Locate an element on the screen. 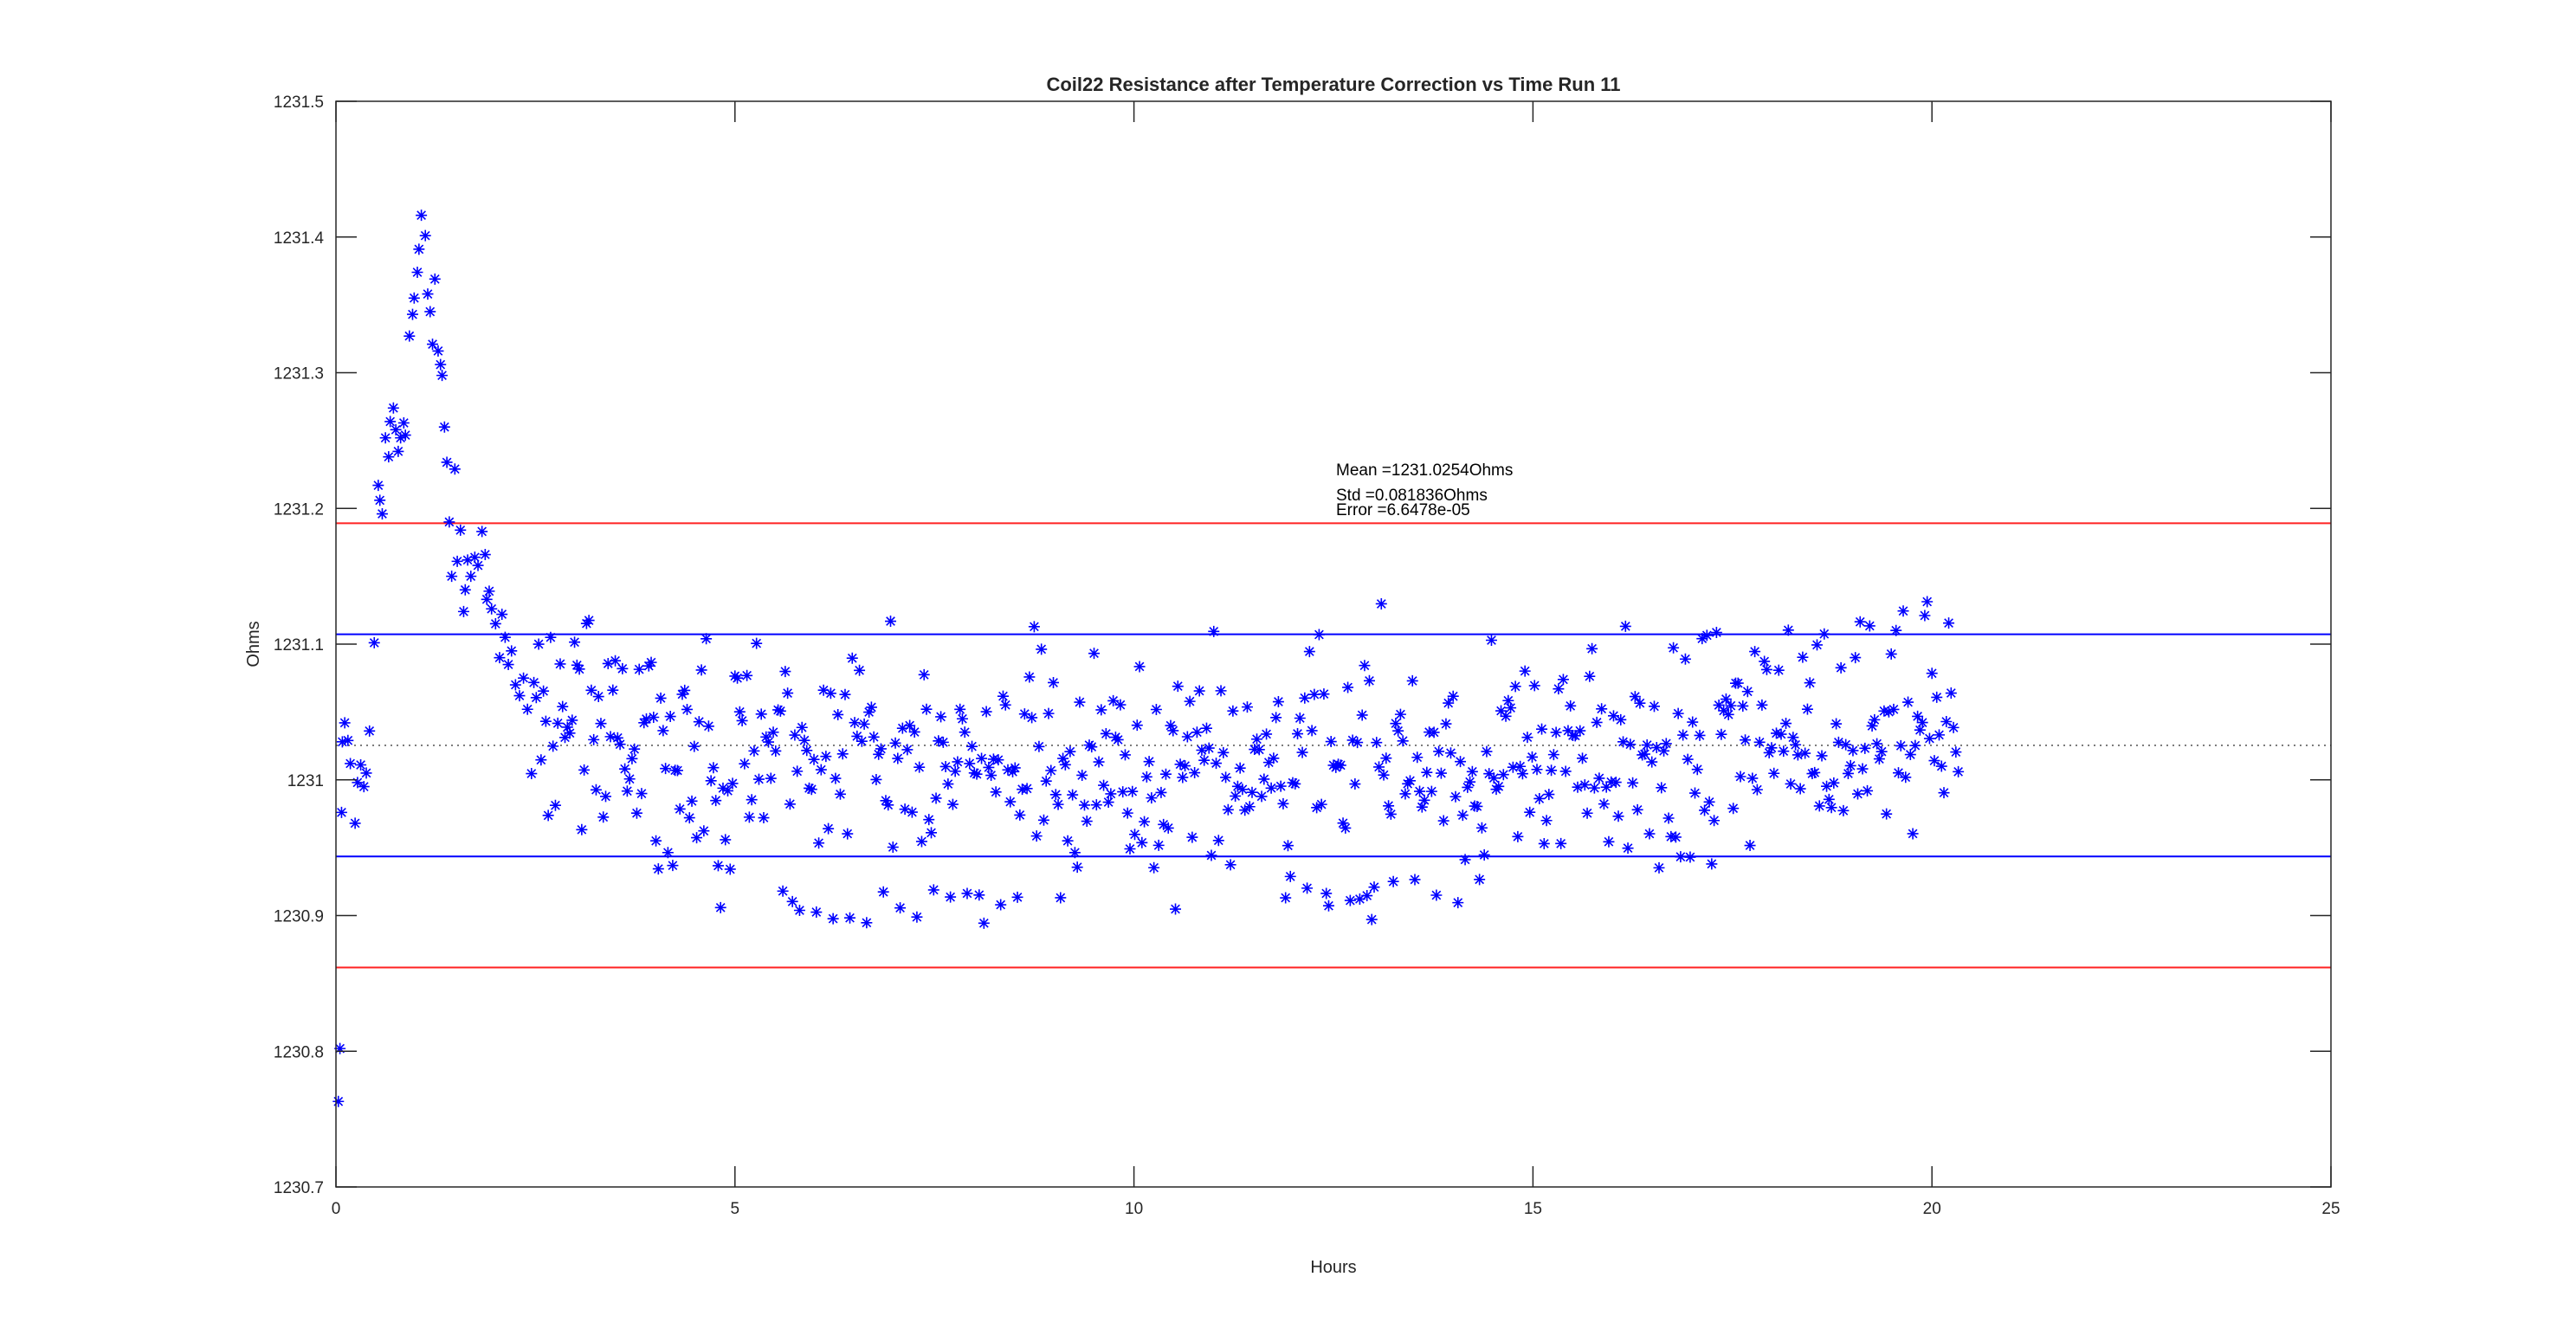 This screenshot has height=1335, width=2576. x-tick-label: 5 is located at coordinates (735, 1209).